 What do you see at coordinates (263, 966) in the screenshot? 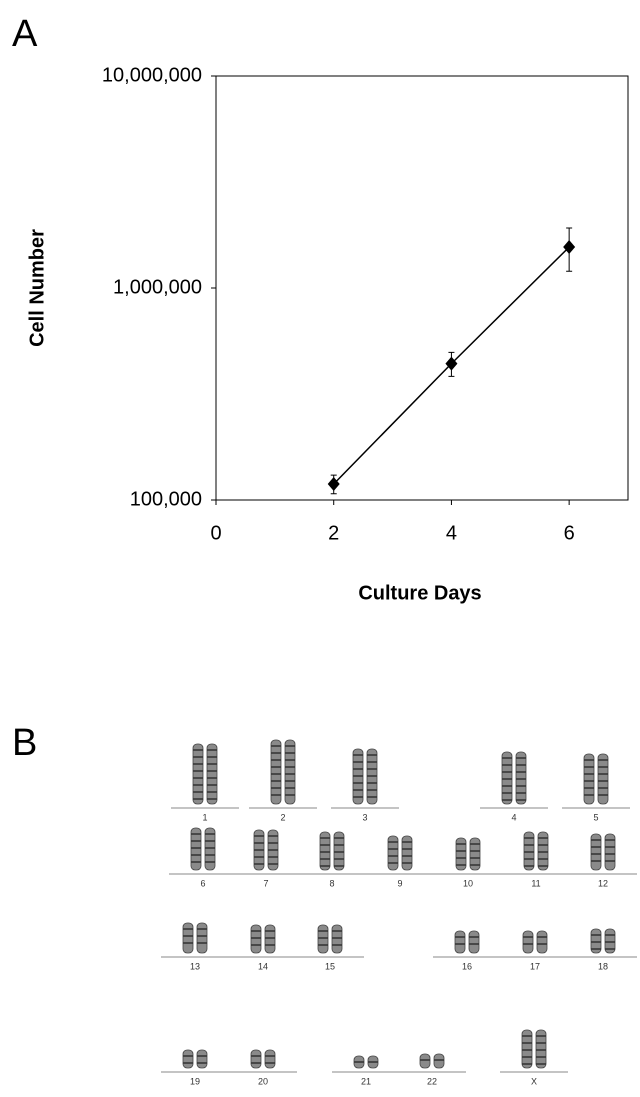
I see `chromosome-label: 14` at bounding box center [263, 966].